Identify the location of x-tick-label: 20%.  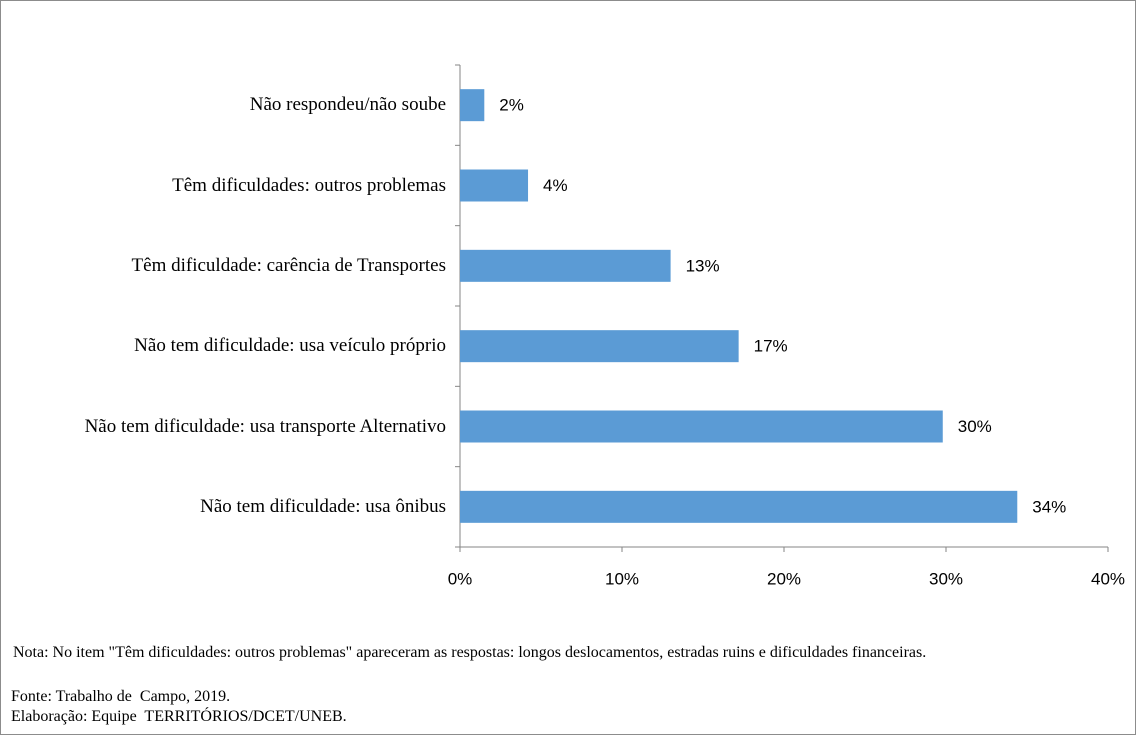
(784, 578).